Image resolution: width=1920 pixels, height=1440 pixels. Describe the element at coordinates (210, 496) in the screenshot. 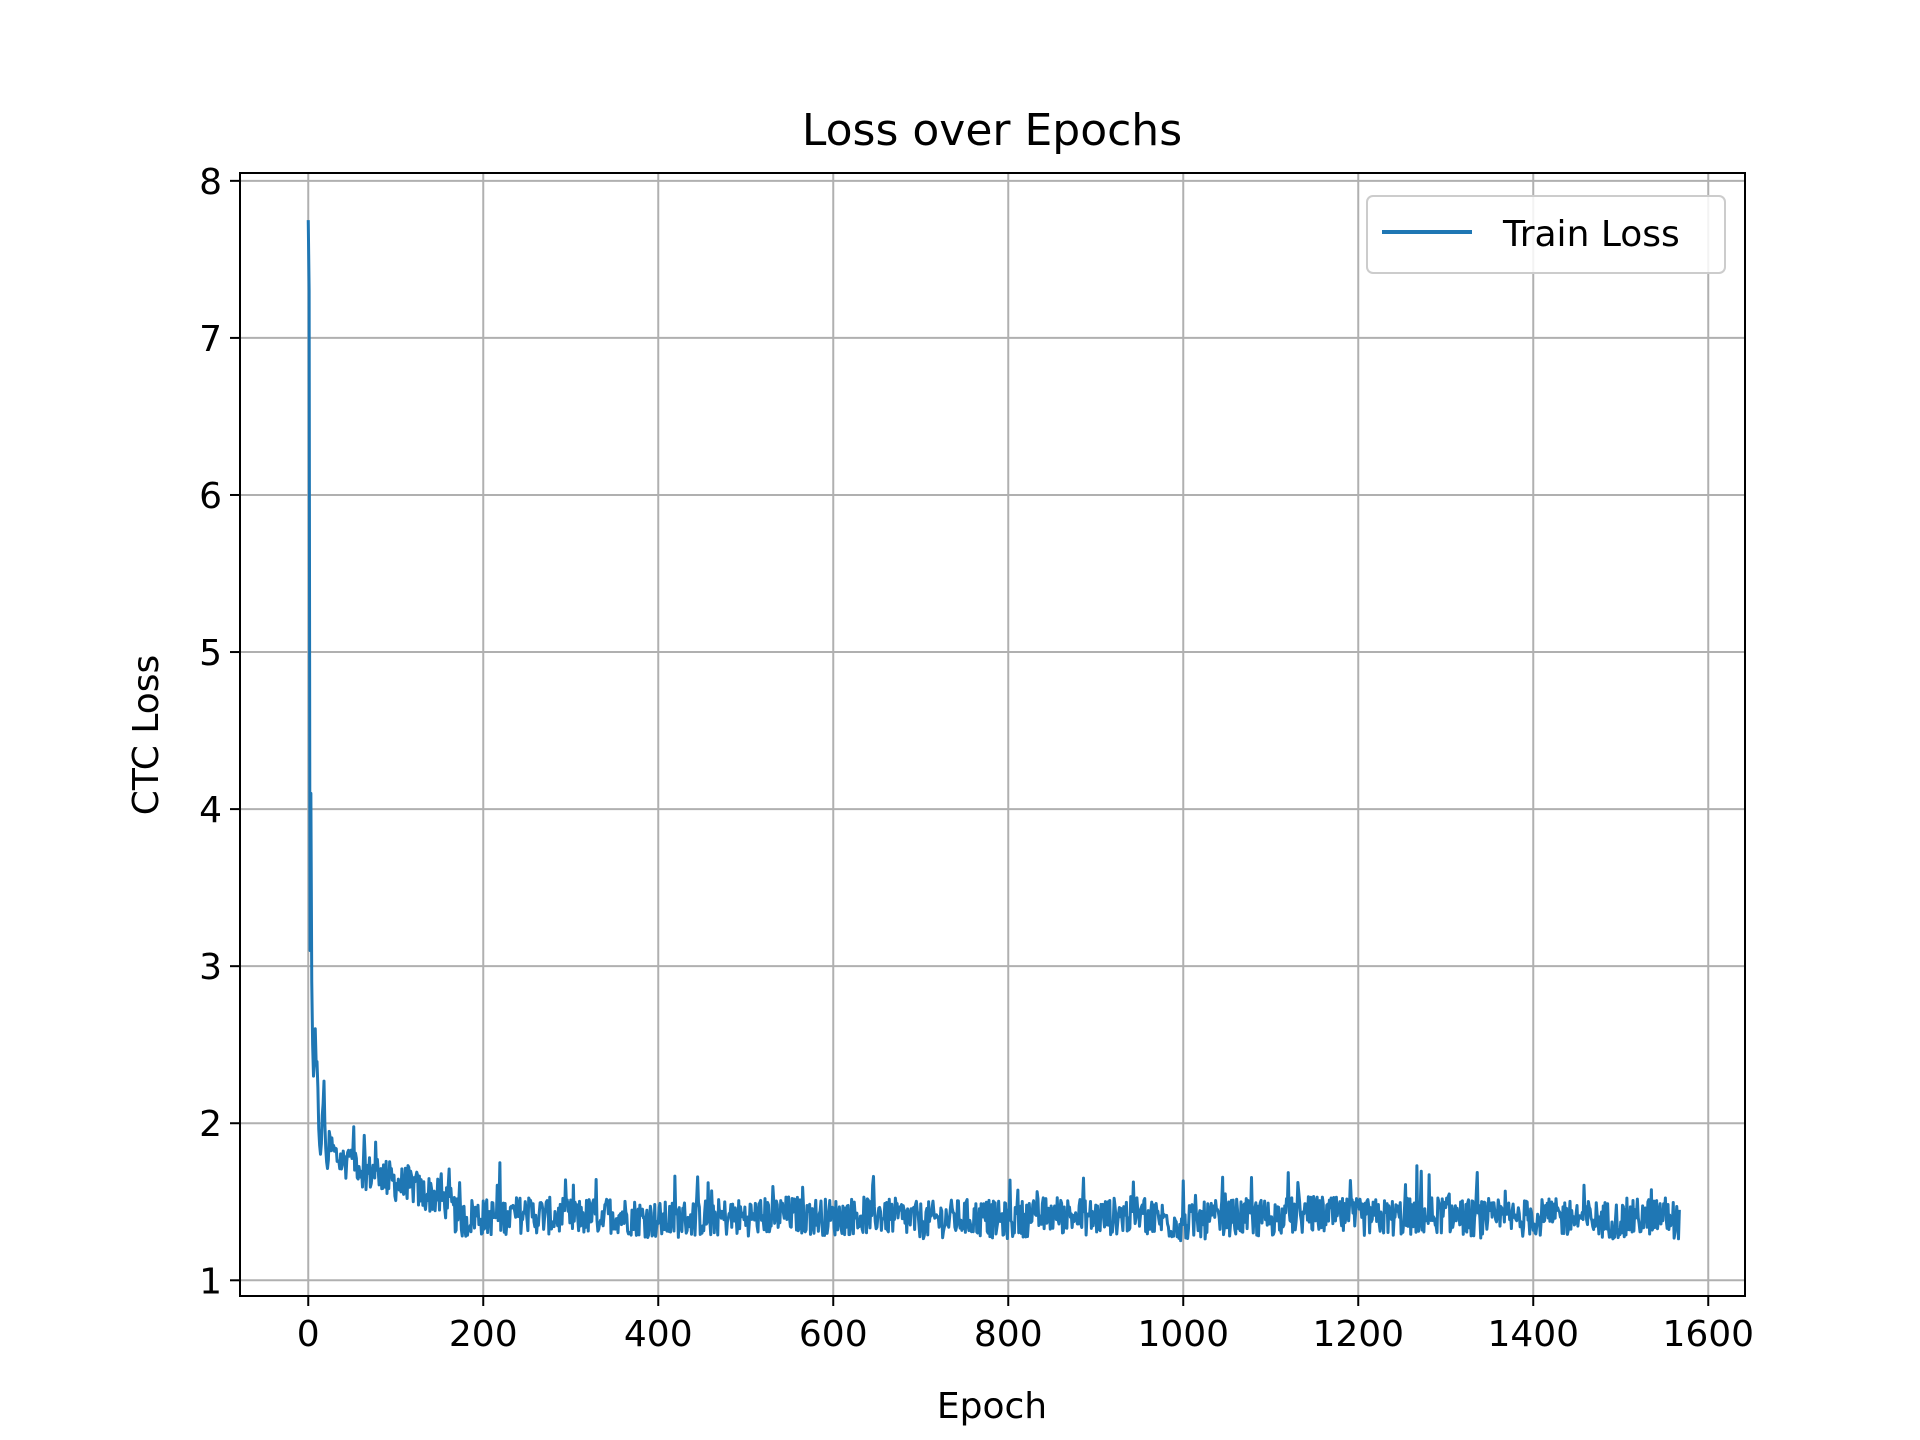

I see `y-tick-label: 6` at that location.